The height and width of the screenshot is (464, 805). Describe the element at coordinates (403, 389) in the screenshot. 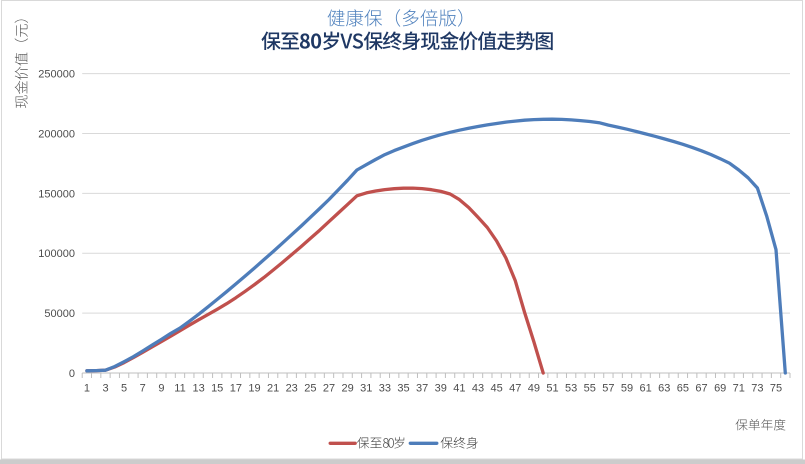

I see `svg-text: 35` at that location.